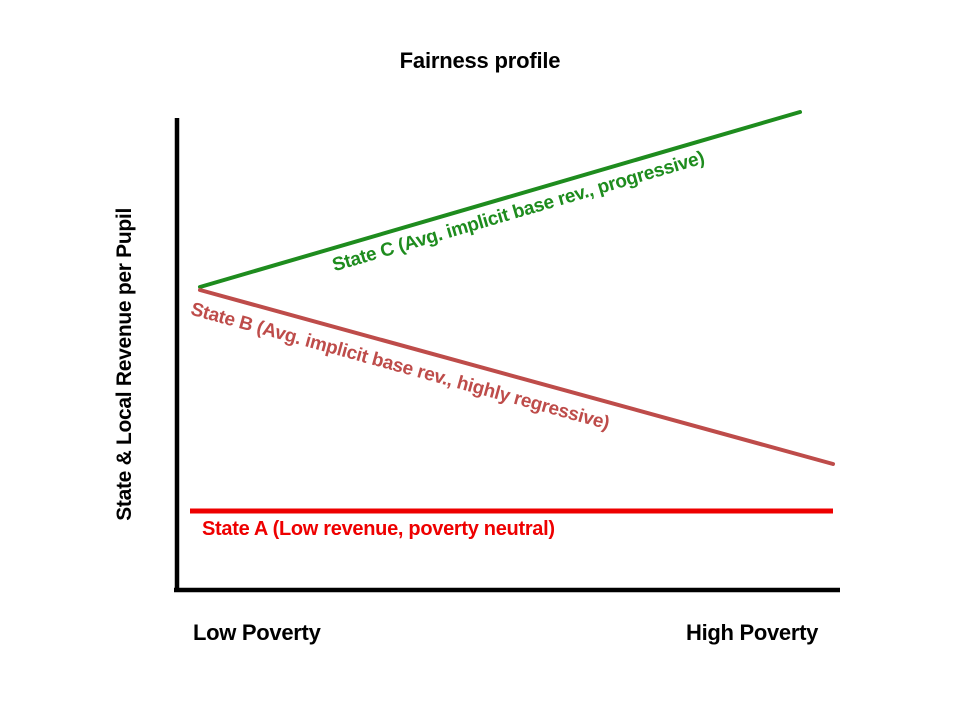  I want to click on x-axis-label-high-poverty: High Poverty, so click(752, 632).